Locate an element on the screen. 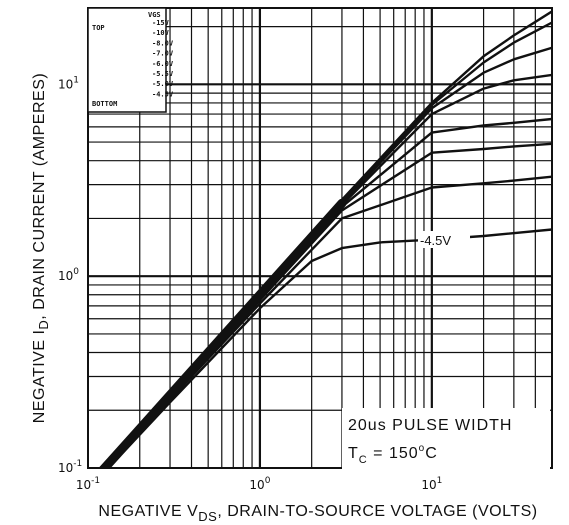 The width and height of the screenshot is (569, 525). legend-entries: -15V -10V -8.0V -7.0V -6.0V -5.5V -5.0V -4.5V is located at coordinates (163, 58).